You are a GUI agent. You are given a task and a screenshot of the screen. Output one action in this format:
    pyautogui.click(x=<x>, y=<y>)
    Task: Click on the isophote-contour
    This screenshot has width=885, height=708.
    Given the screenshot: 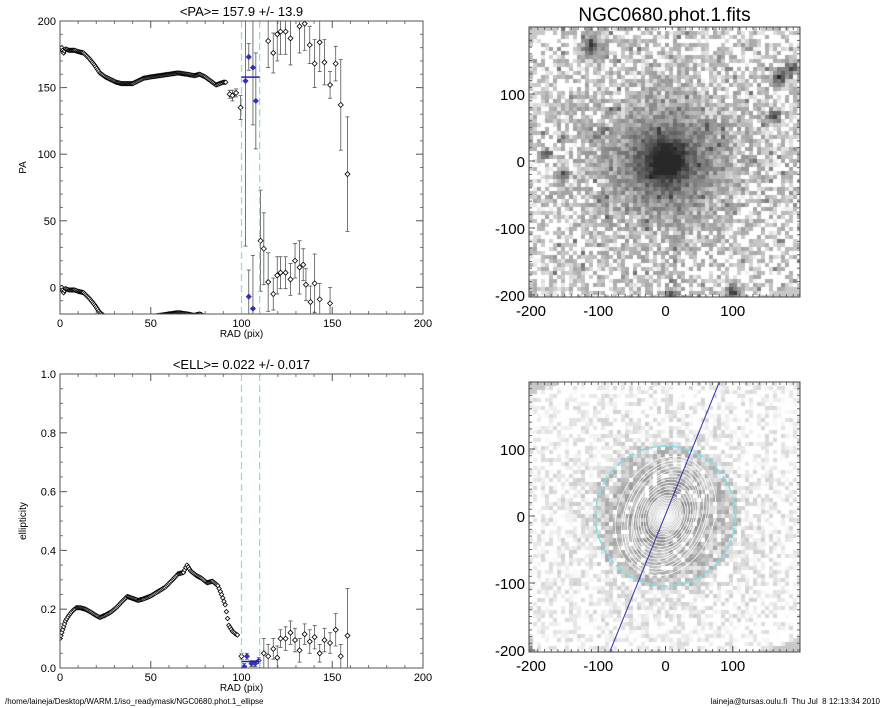 What is the action you would take?
    pyautogui.click(x=666, y=516)
    